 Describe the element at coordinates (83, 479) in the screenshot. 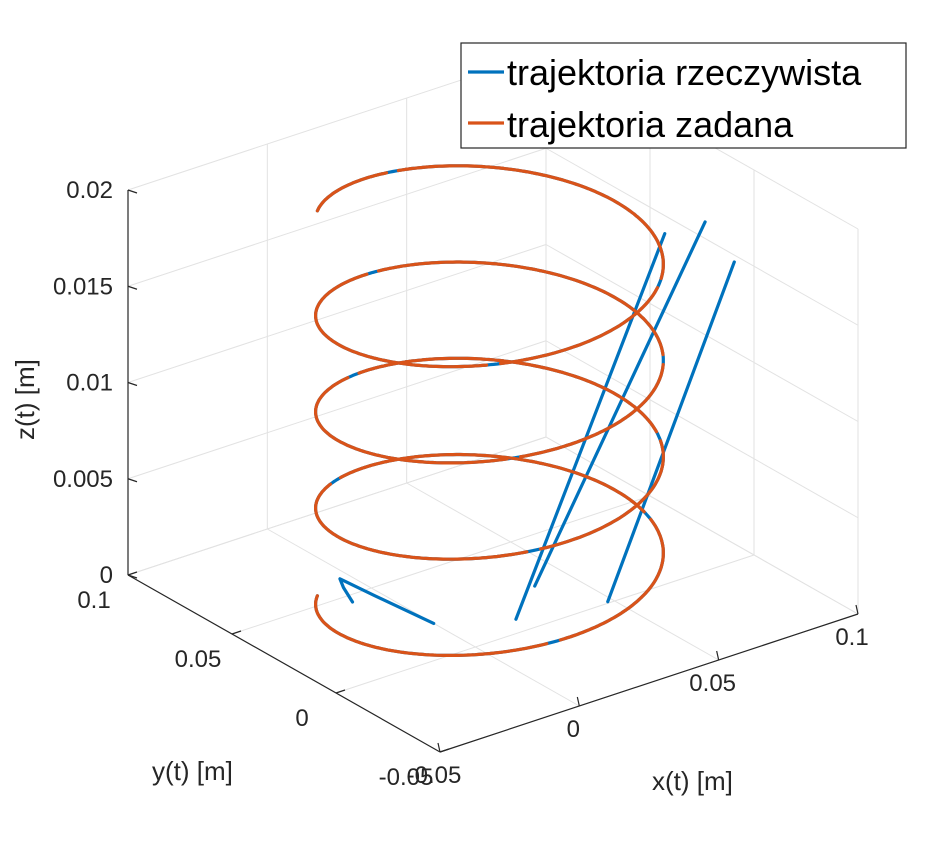

I see `z-tick-label: 0.005` at that location.